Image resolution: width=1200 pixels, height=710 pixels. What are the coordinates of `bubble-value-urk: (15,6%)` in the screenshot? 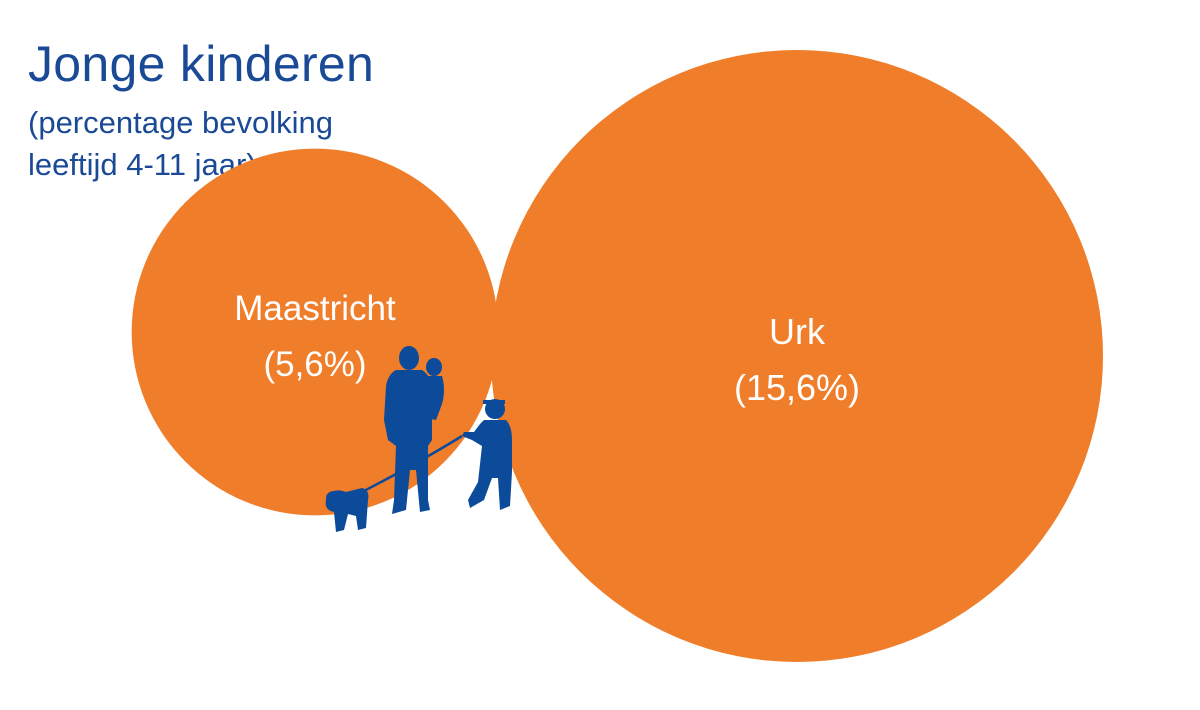 It's located at (797, 387).